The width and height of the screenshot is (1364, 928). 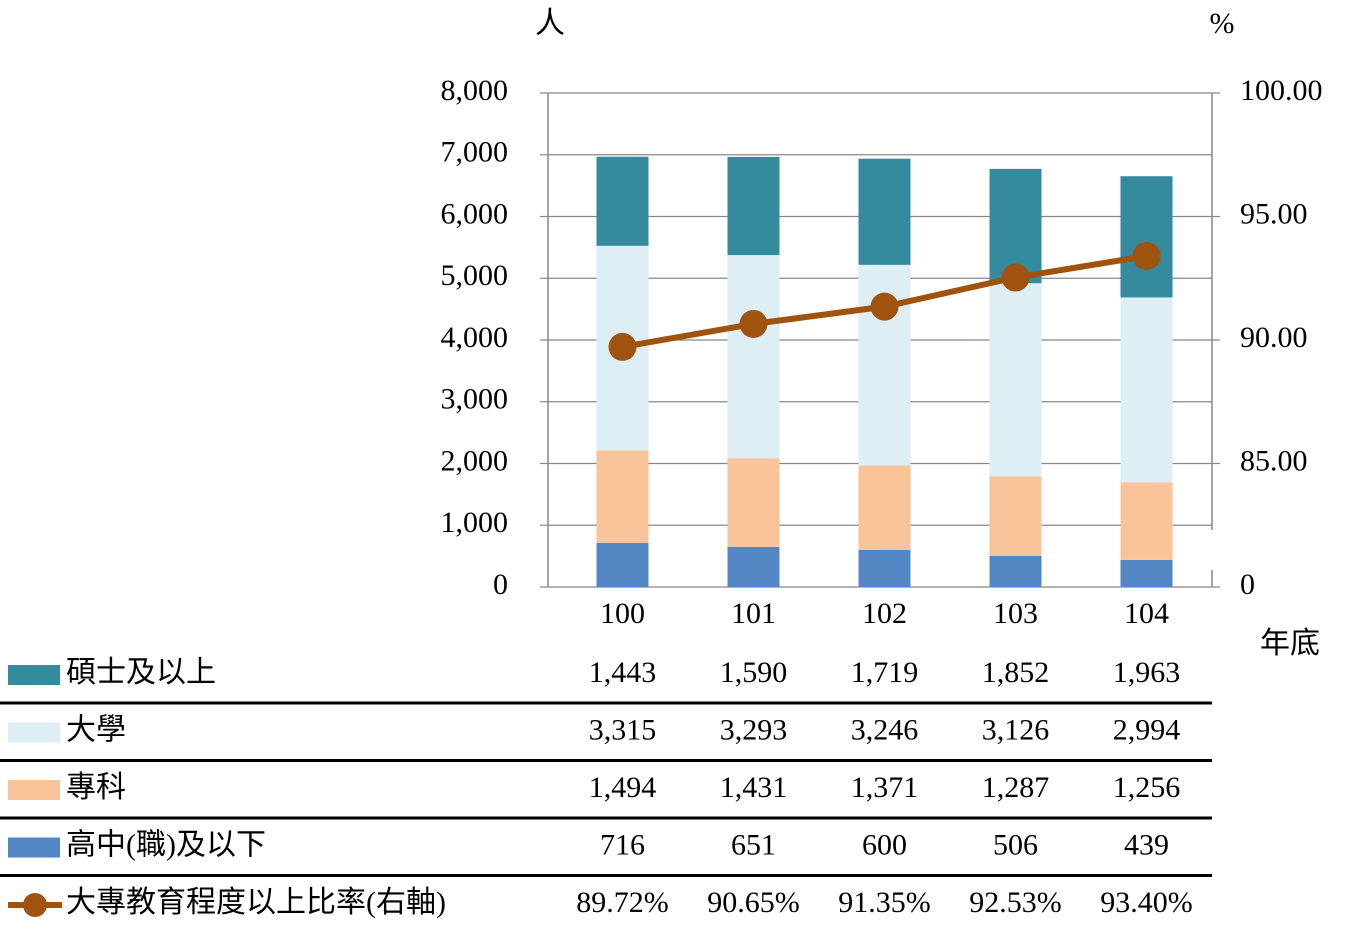 I want to click on y-tick-label: 2,000, so click(x=475, y=460).